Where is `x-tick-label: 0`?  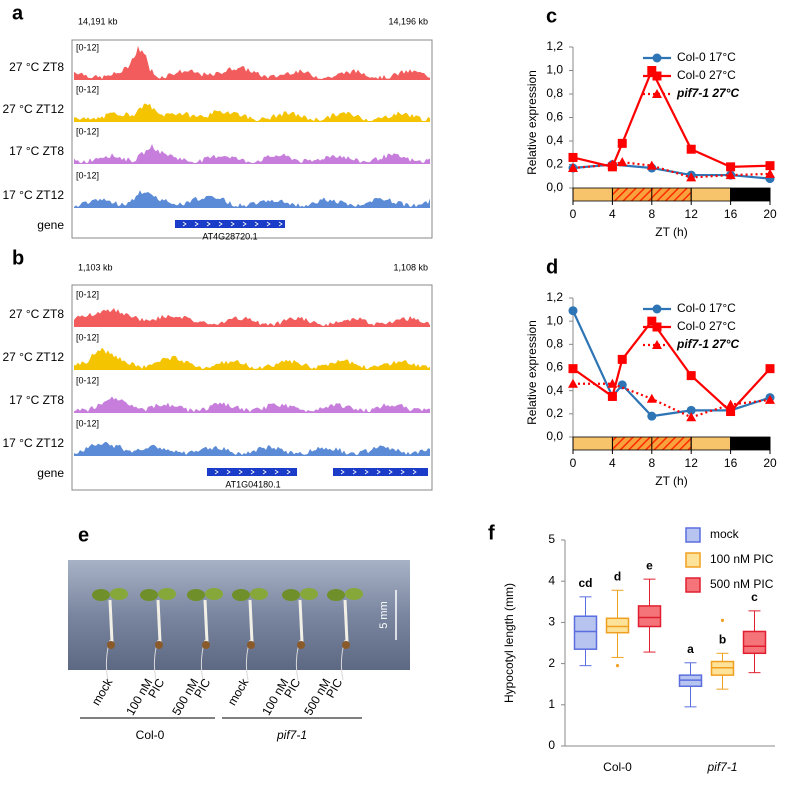 x-tick-label: 0 is located at coordinates (573, 463).